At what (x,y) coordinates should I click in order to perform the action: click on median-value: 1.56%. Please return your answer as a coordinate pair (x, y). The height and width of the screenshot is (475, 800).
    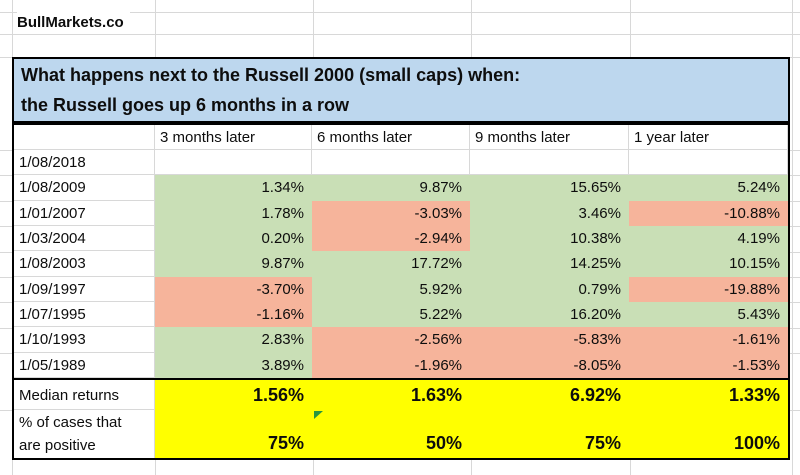
    Looking at the image, I should click on (233, 395).